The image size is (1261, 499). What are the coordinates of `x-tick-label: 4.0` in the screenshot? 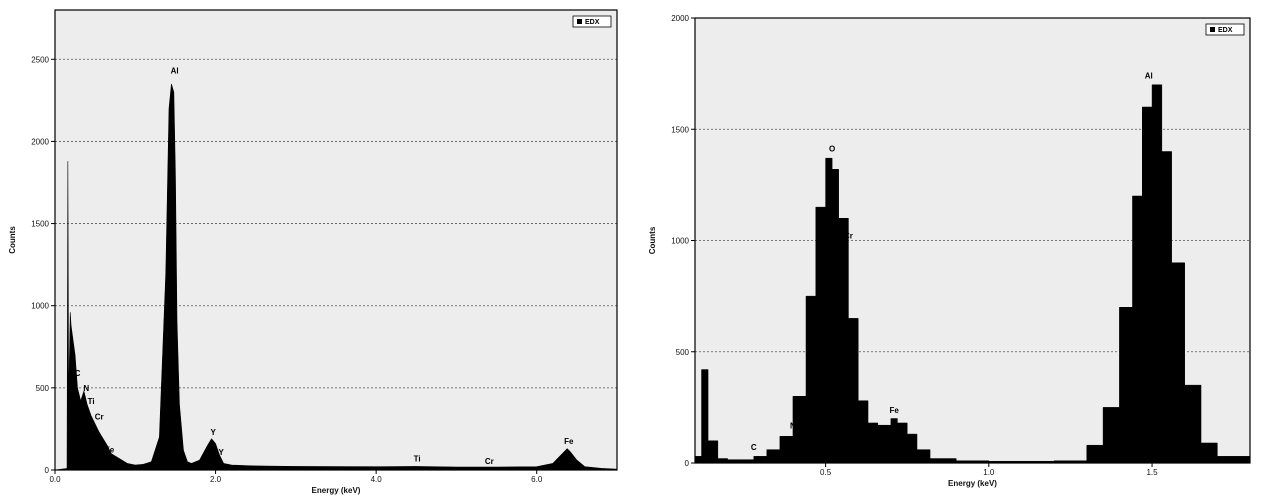 It's located at (377, 479).